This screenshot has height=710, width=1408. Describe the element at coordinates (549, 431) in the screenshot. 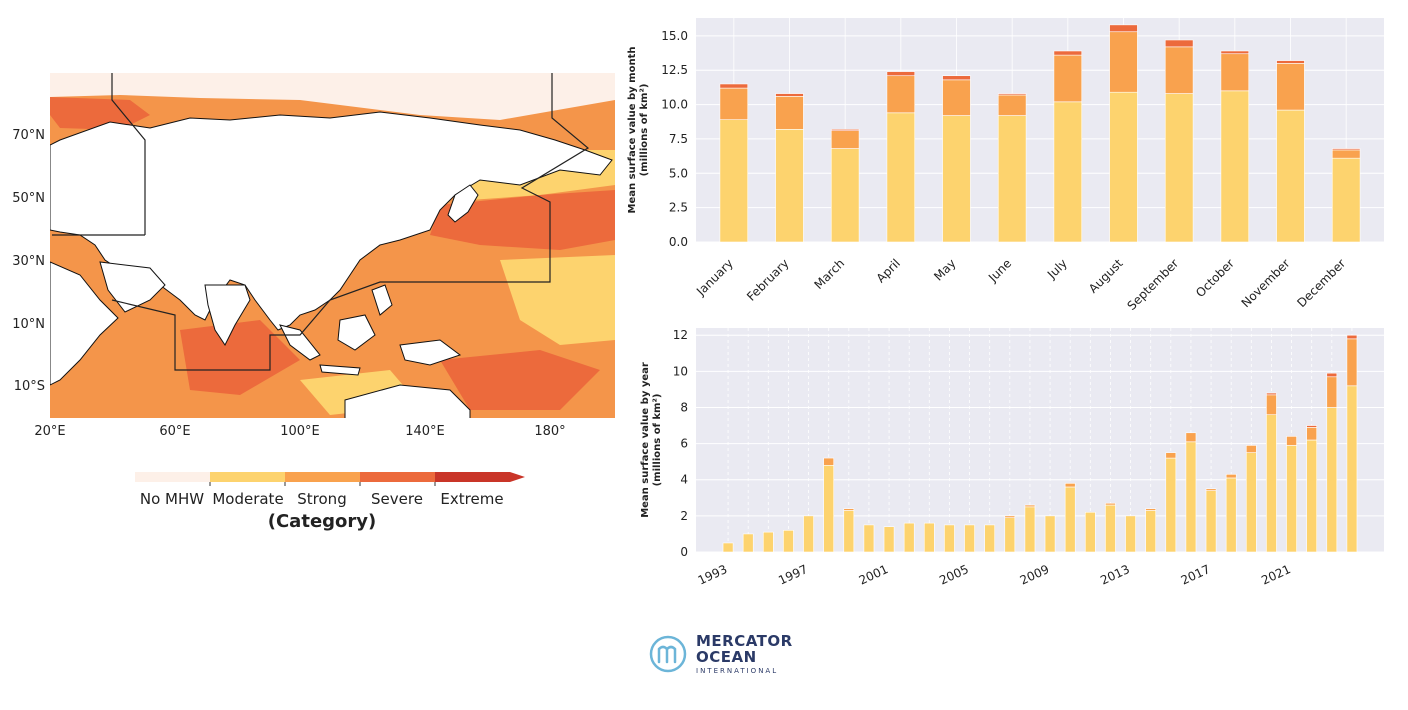

I see `lon-label: 180°` at that location.